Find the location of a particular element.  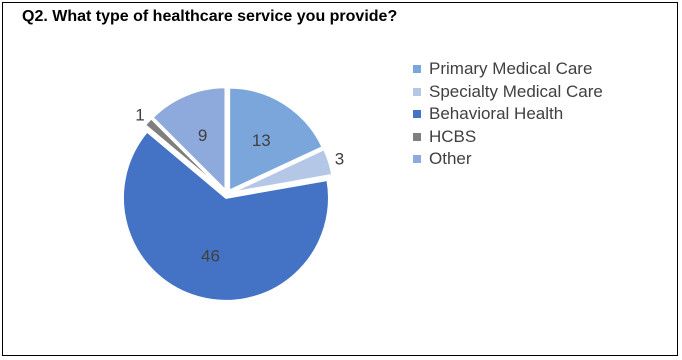

legend-item-specialty-medical-care: Specialty Medical Care is located at coordinates (508, 92).